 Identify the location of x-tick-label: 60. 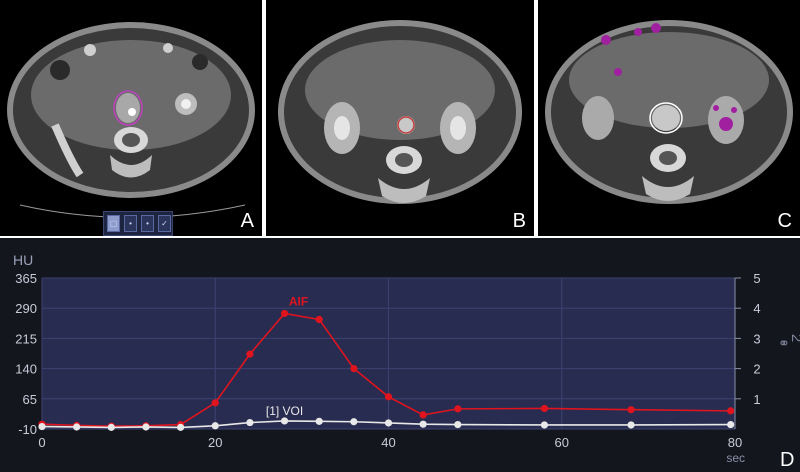
(562, 442).